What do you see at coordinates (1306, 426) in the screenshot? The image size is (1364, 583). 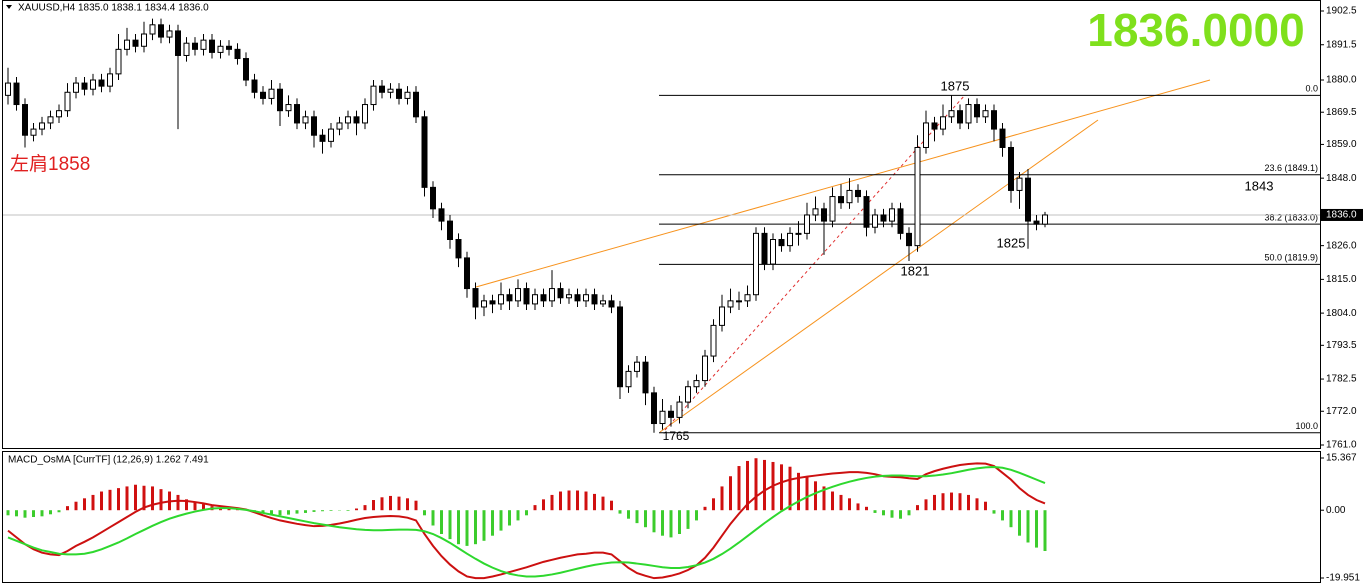 I see `fib-label: 100.0` at bounding box center [1306, 426].